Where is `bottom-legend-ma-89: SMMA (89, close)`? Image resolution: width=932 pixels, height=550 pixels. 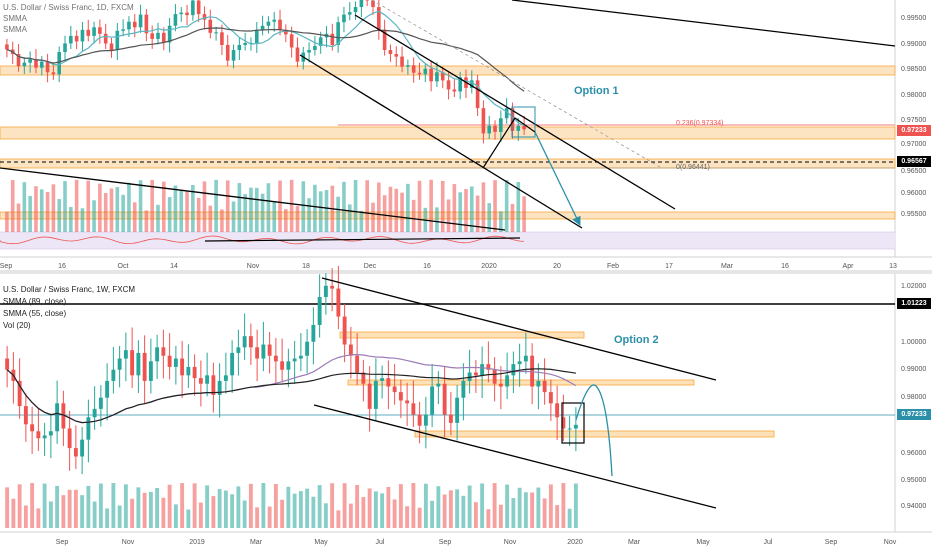
bottom-legend-ma-89: SMMA (89, close) is located at coordinates (35, 301).